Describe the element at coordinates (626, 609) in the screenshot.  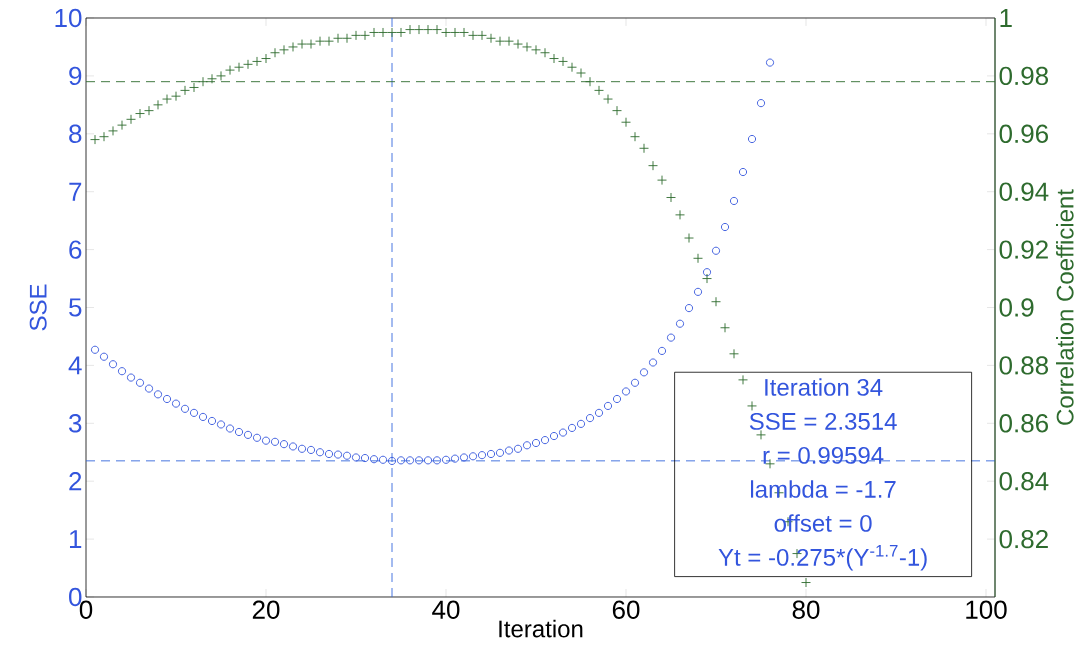
I see `x-tick-label: 60` at that location.